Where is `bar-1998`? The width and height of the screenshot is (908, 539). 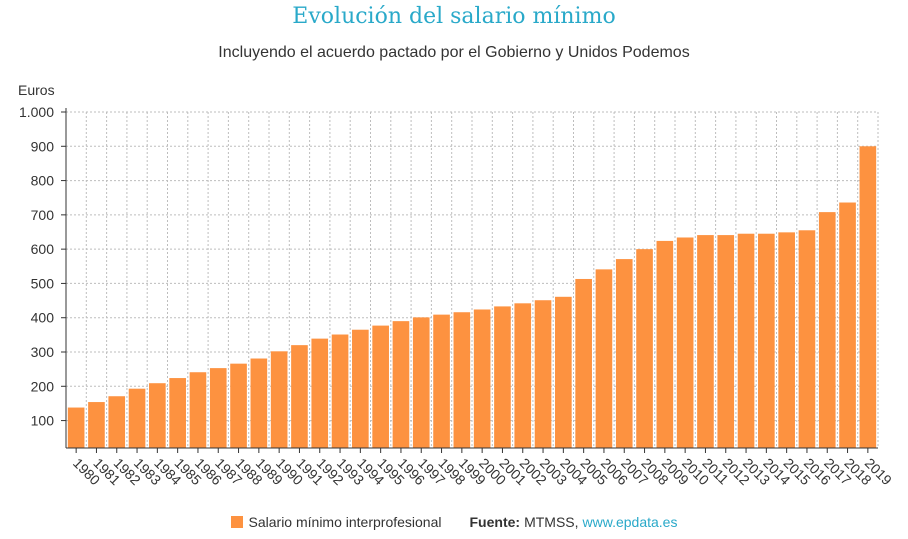
bar-1998 is located at coordinates (441, 381).